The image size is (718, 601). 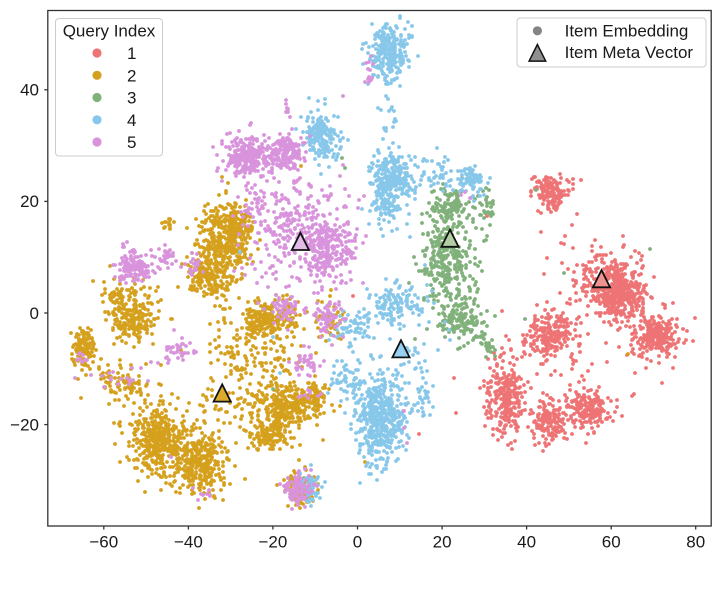 I want to click on svg-text: 3, so click(x=131, y=98).